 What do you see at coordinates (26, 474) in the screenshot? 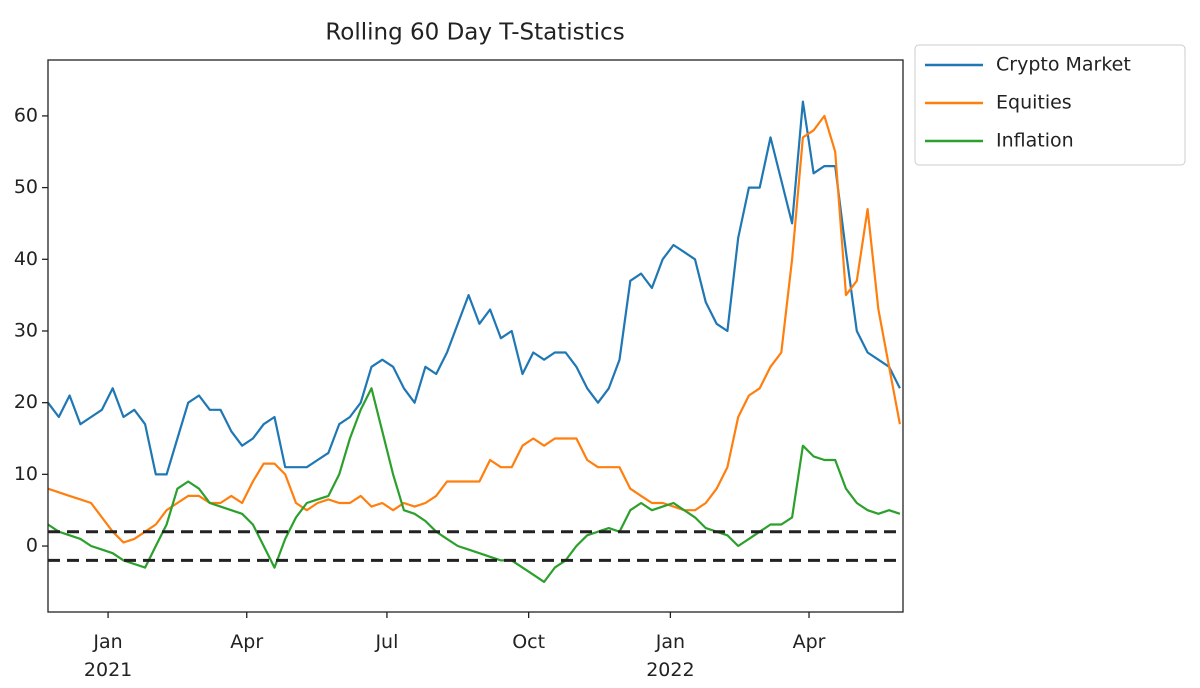
I see `y-tick-label: 10` at bounding box center [26, 474].